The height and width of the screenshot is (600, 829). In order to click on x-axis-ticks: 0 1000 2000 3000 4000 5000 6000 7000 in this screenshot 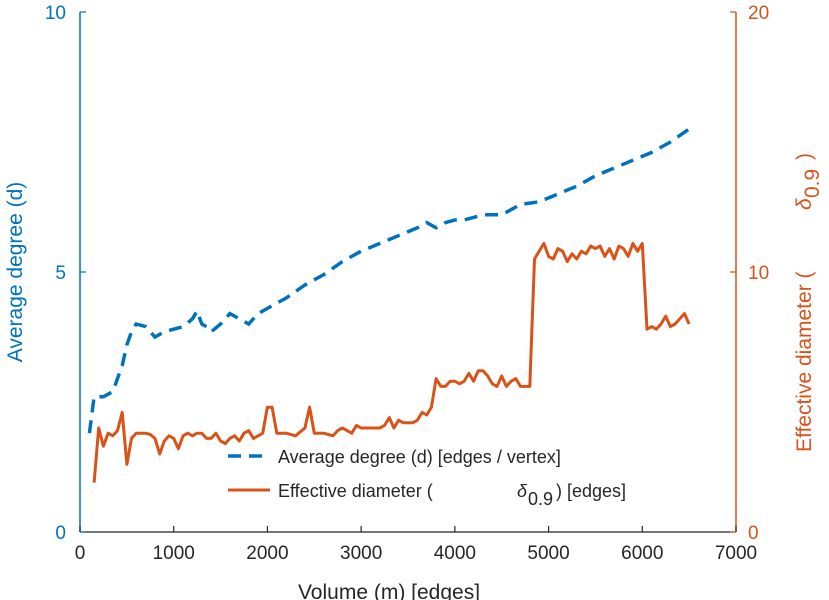, I will do `click(416, 545)`.